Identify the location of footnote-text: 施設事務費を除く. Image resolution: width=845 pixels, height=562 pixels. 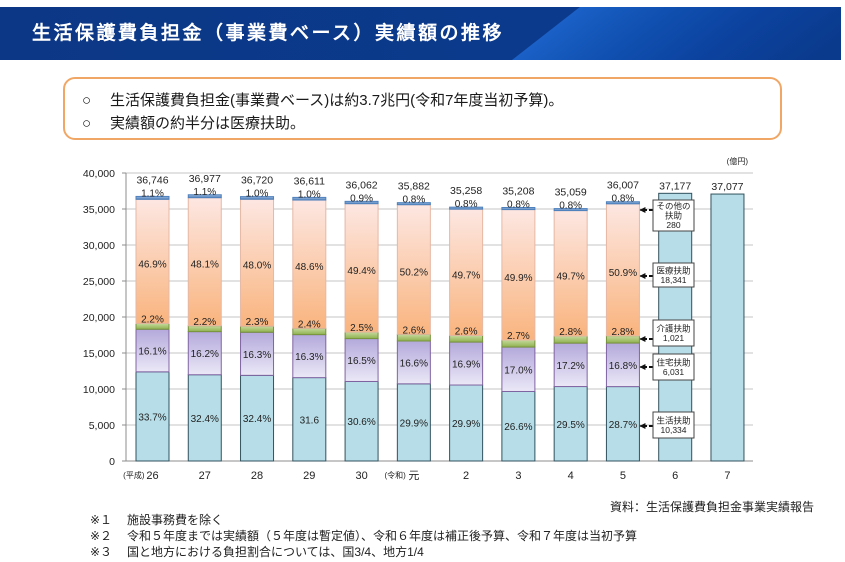
(175, 520).